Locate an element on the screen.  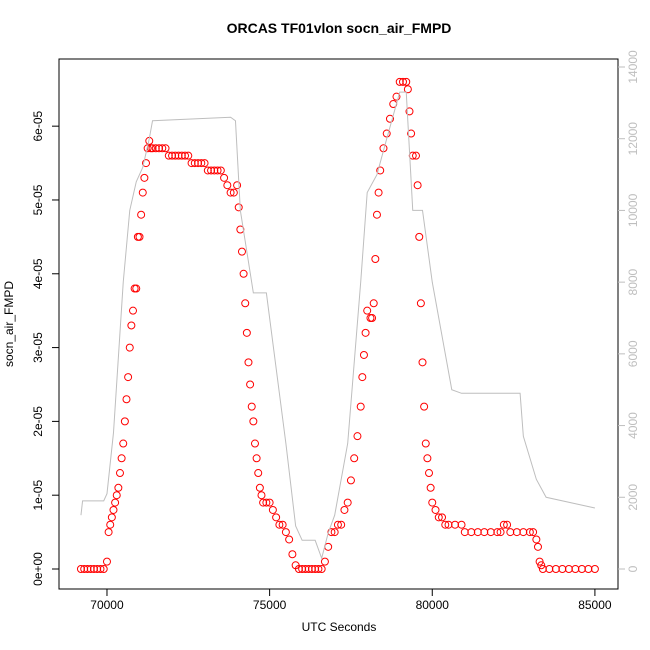
y2-tick-label: 0 is located at coordinates (633, 568).